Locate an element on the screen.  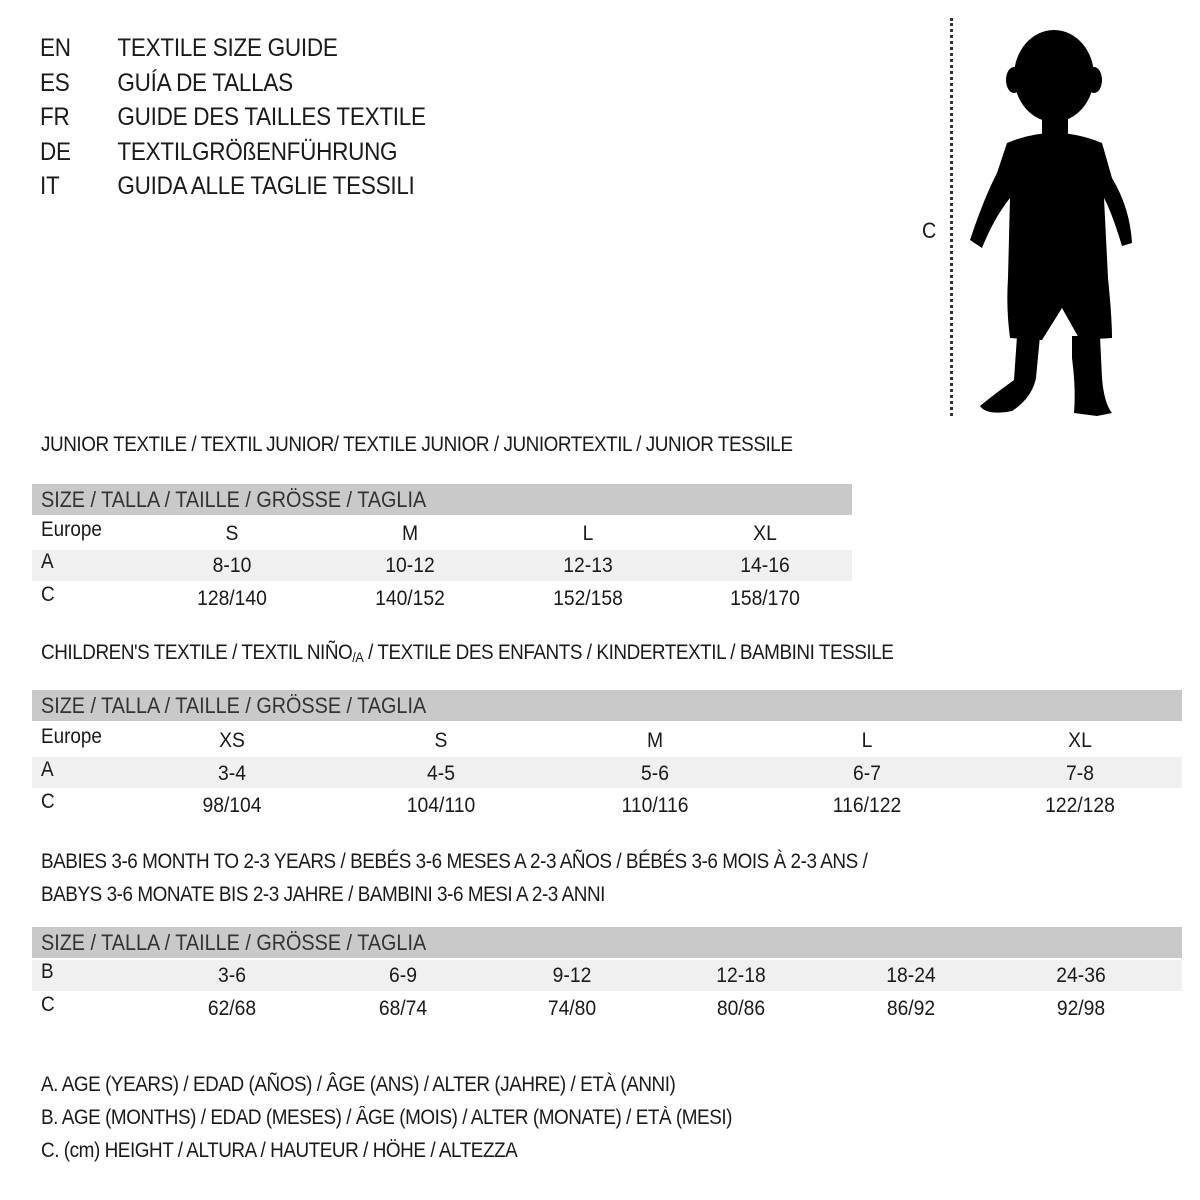
language-code: IT is located at coordinates (50, 186).